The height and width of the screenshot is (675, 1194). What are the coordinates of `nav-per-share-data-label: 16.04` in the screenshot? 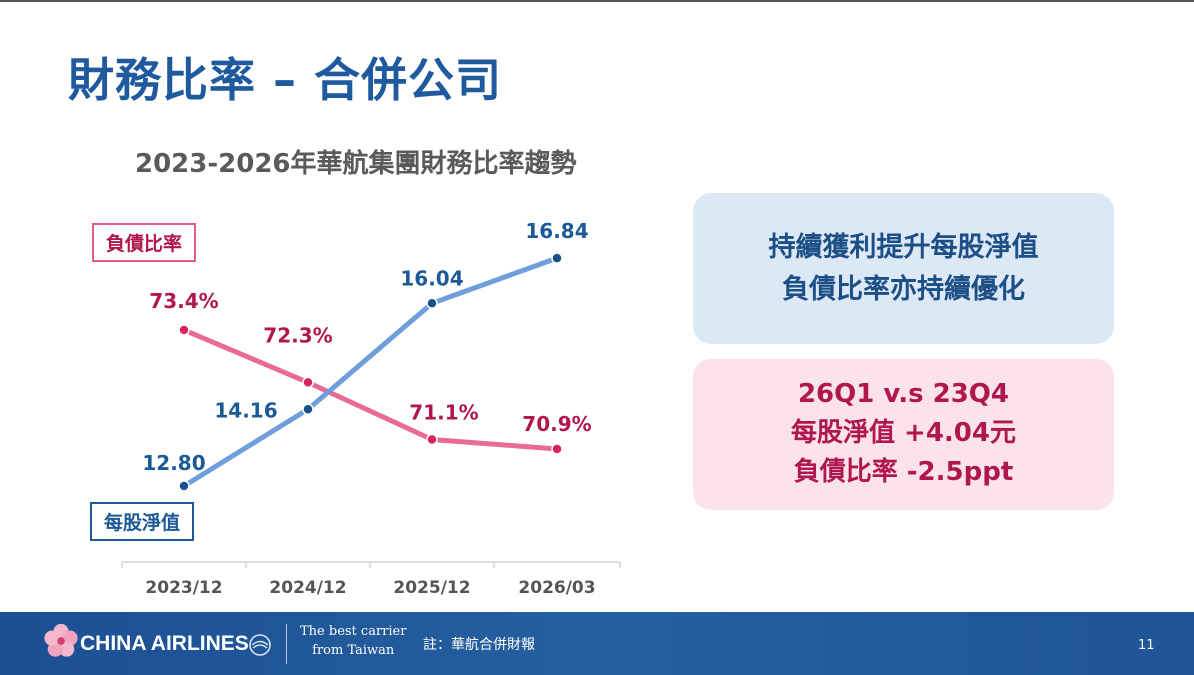 It's located at (431, 278).